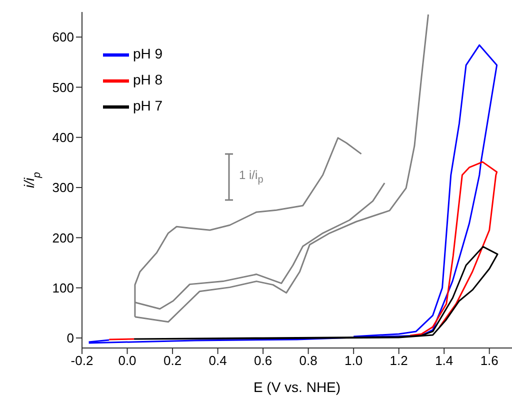 The height and width of the screenshot is (412, 512). Describe the element at coordinates (251, 177) in the screenshot. I see `annotation: 1 i/i$_{p}$` at that location.